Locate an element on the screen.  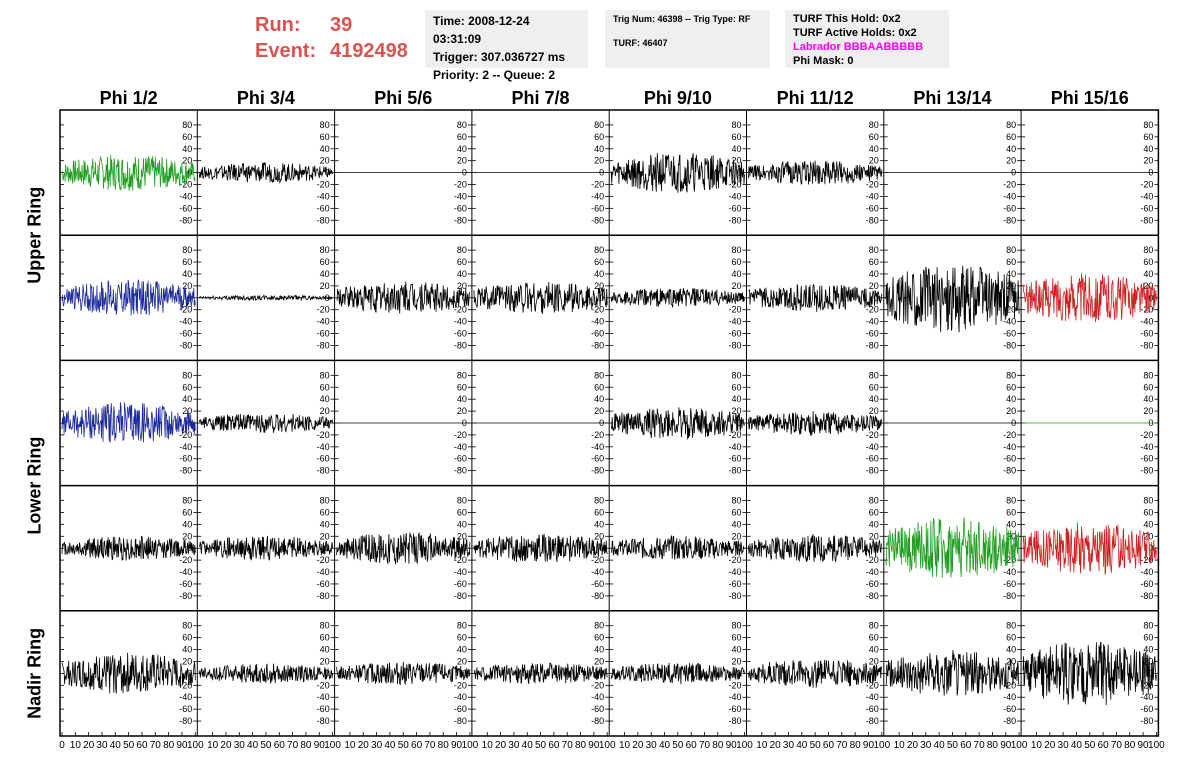
column-header: Phi 1/2 is located at coordinates (129, 98).